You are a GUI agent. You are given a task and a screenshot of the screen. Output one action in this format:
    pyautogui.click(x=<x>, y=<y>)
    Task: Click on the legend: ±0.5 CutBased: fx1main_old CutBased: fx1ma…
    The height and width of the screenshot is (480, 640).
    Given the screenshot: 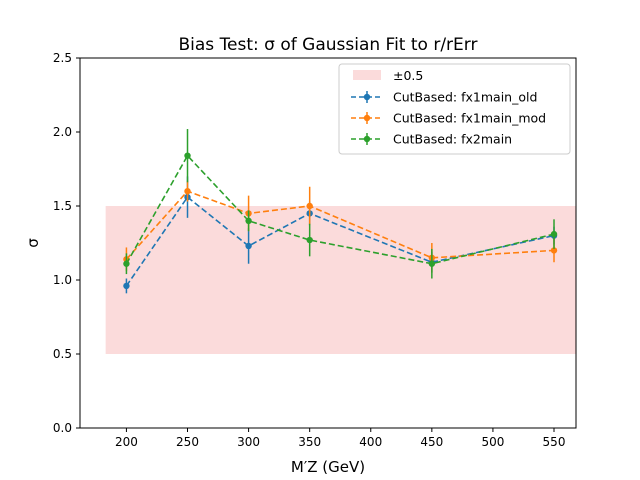 What is the action you would take?
    pyautogui.click(x=454, y=109)
    